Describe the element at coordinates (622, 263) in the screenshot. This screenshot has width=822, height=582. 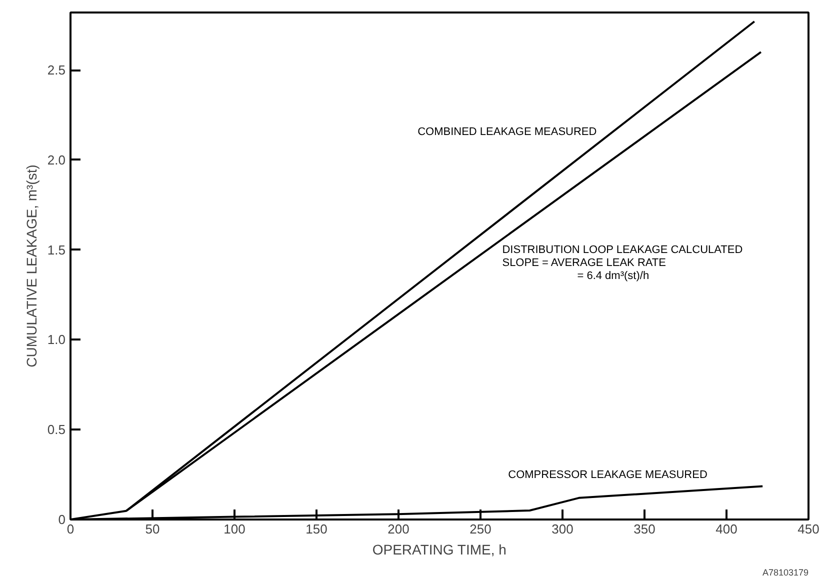
I see `annotation: DISTRIBUTION LOOP LEAKAGE CALCULATED SLOPE = AVERAGE LEAK RATE = 6.4 dm³(st)/h` at that location.